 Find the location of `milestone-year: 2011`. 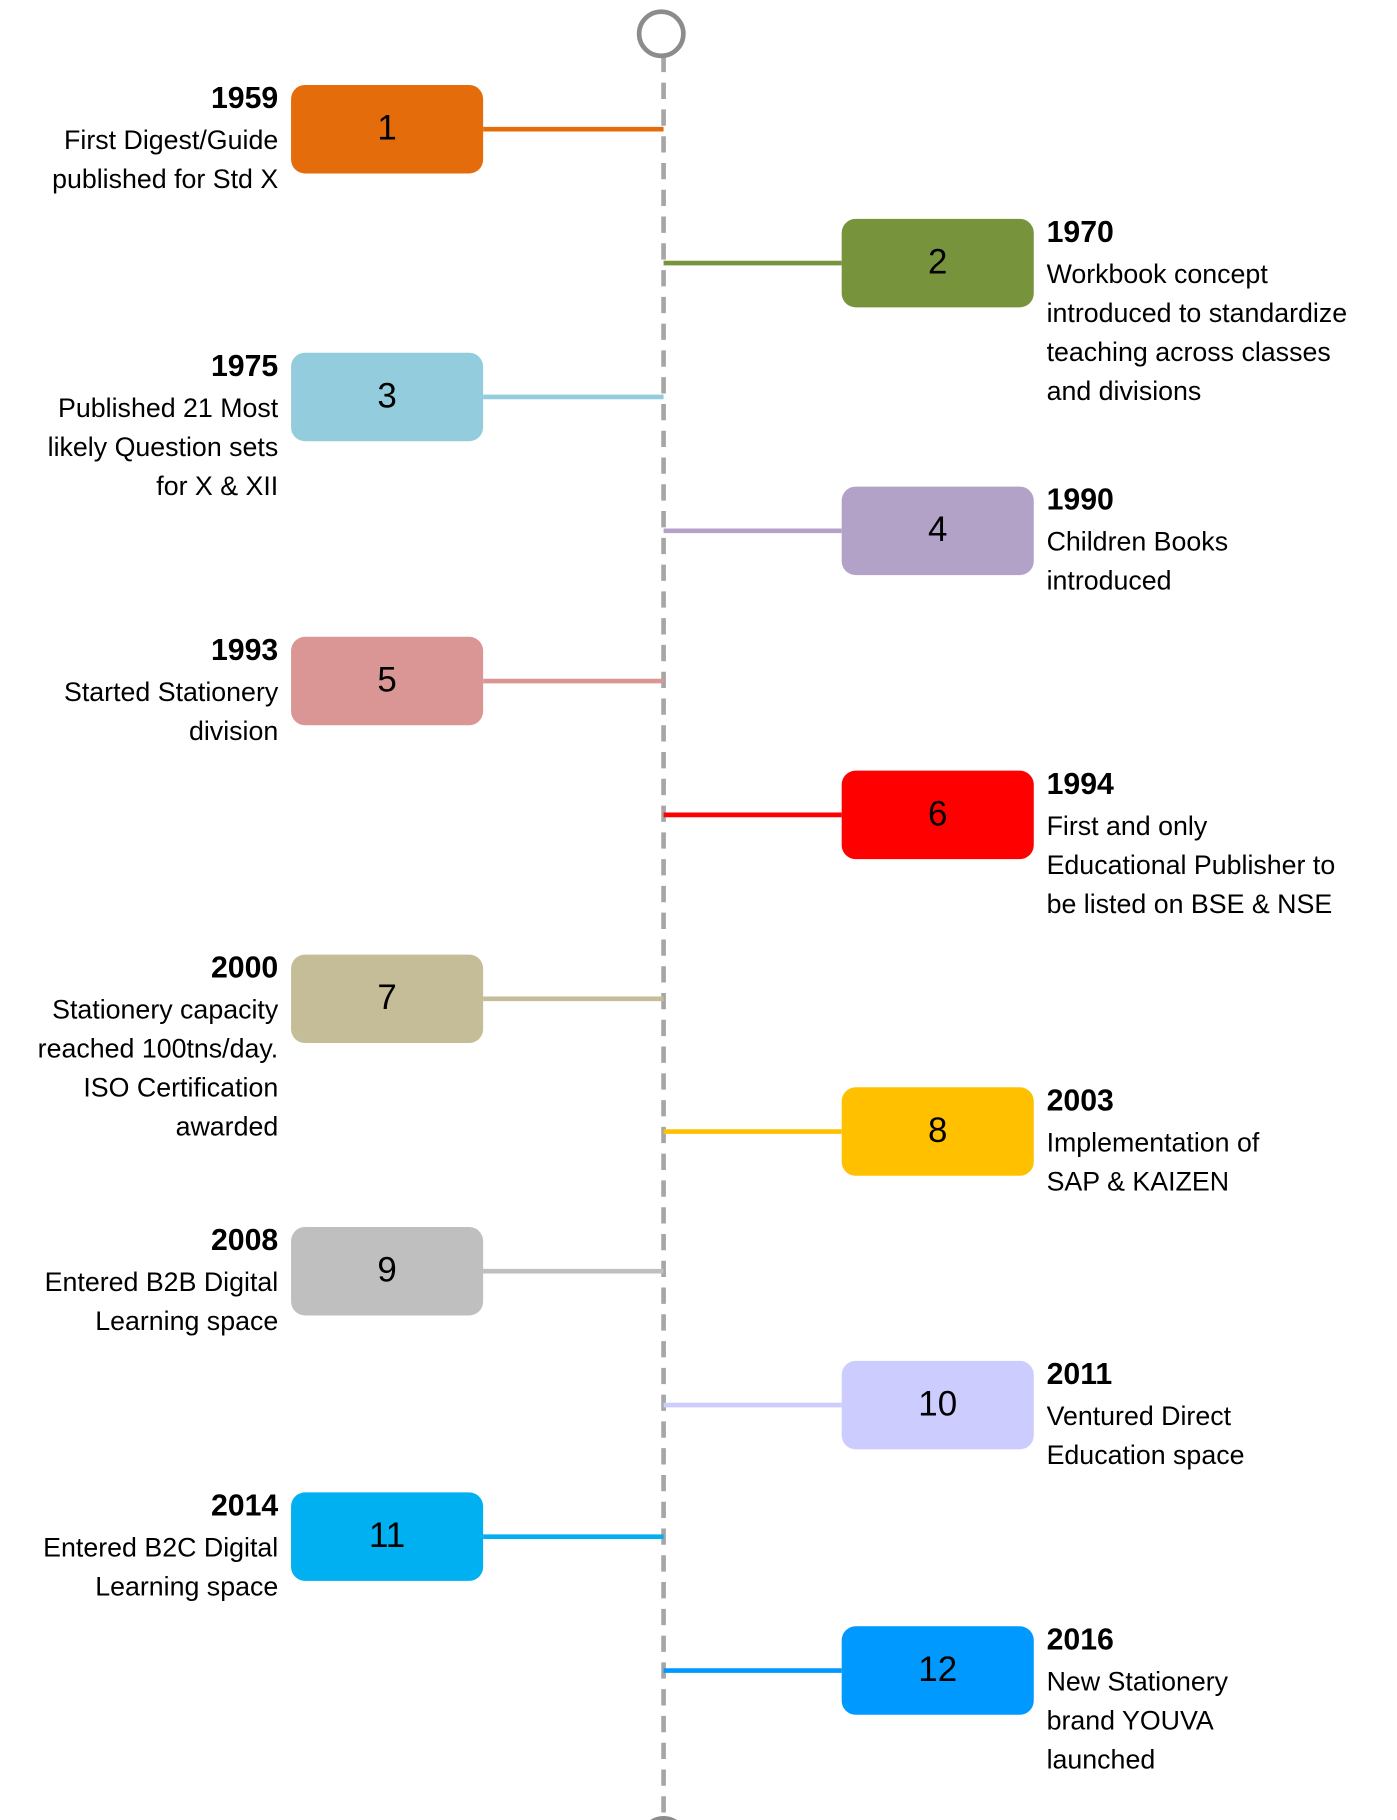

milestone-year: 2011 is located at coordinates (1080, 1374).